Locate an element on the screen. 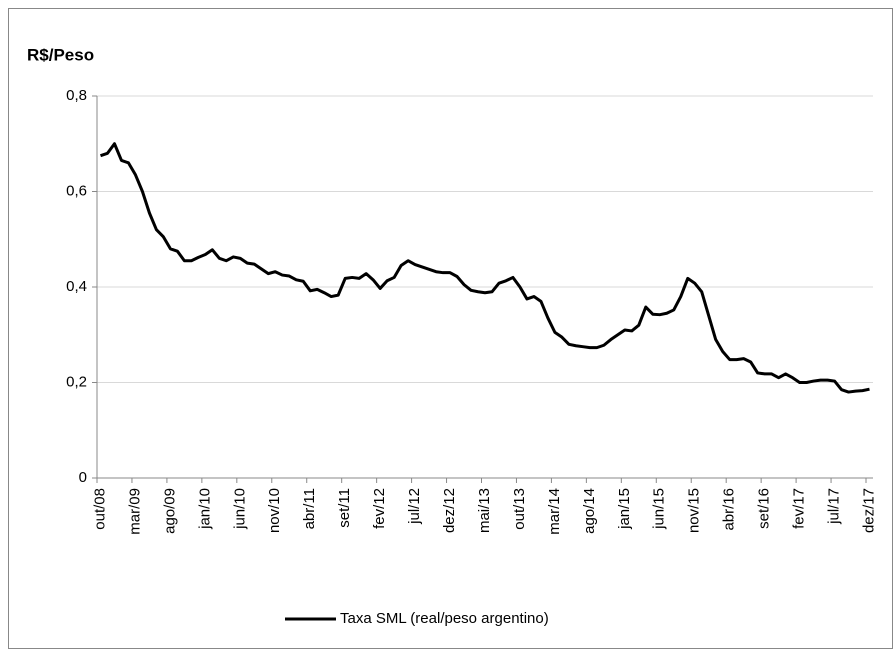  y-tick-label: 0 is located at coordinates (83, 477).